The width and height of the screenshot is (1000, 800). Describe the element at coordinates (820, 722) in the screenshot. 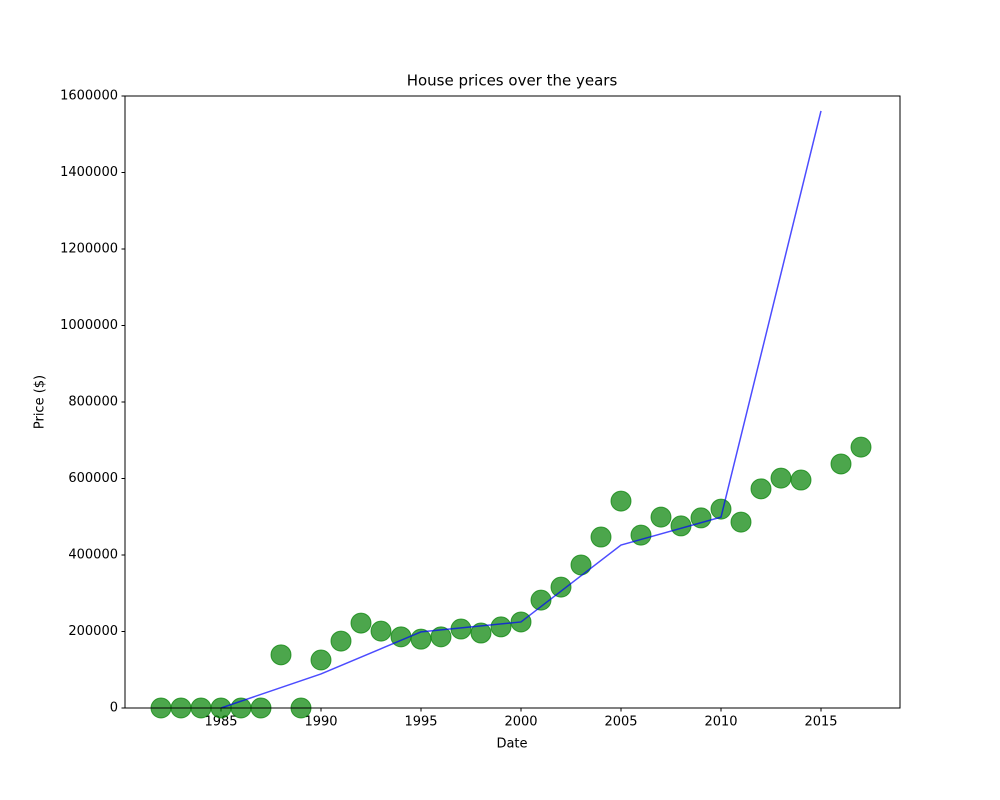

I see `x-tick-label: 2015` at that location.